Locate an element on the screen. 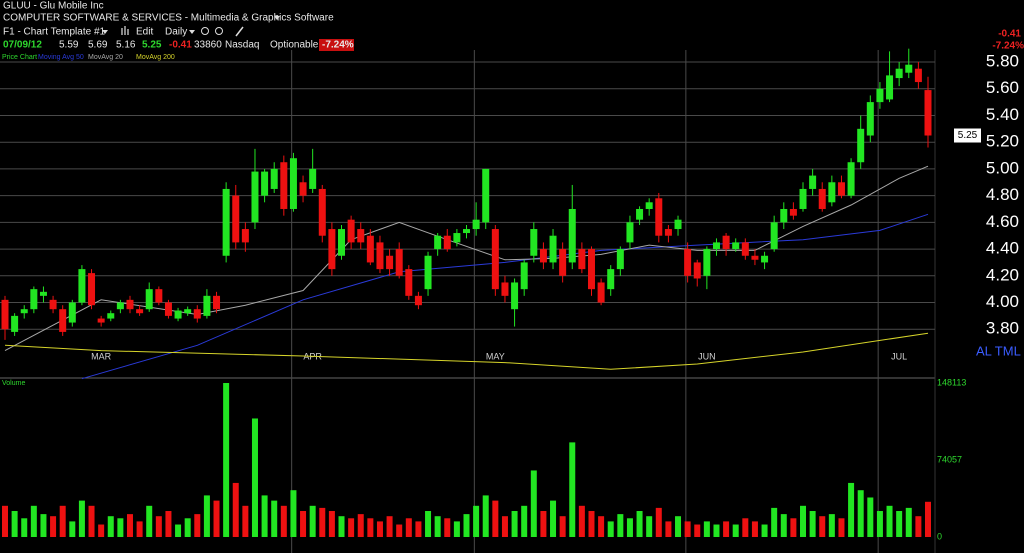 The image size is (1024, 553). quote-change: -0.41 is located at coordinates (180, 45).